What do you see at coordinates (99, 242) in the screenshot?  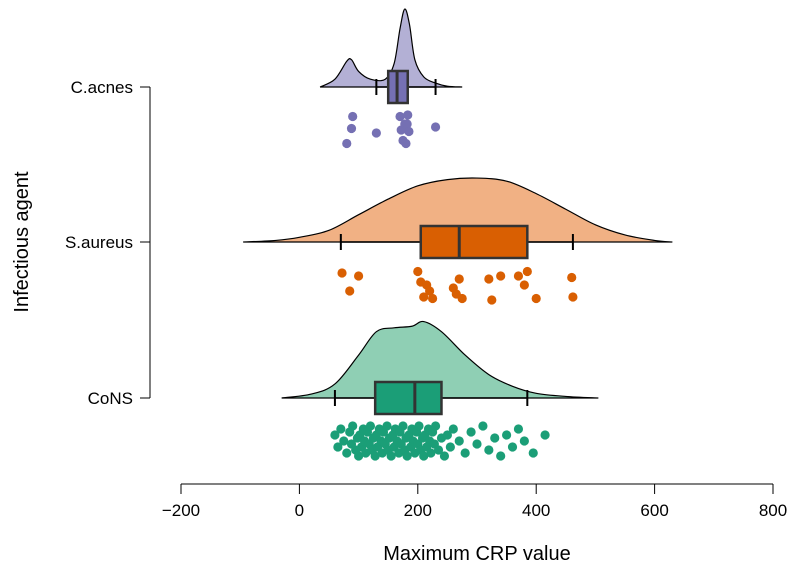 I see `y-tick-label-s-aureus: S.aureus` at bounding box center [99, 242].